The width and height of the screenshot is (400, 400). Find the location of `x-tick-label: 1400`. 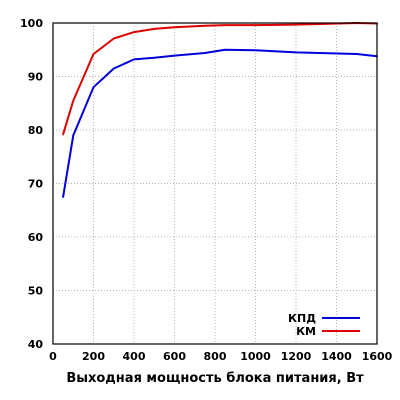

x-tick-label: 1400 is located at coordinates (336, 356).